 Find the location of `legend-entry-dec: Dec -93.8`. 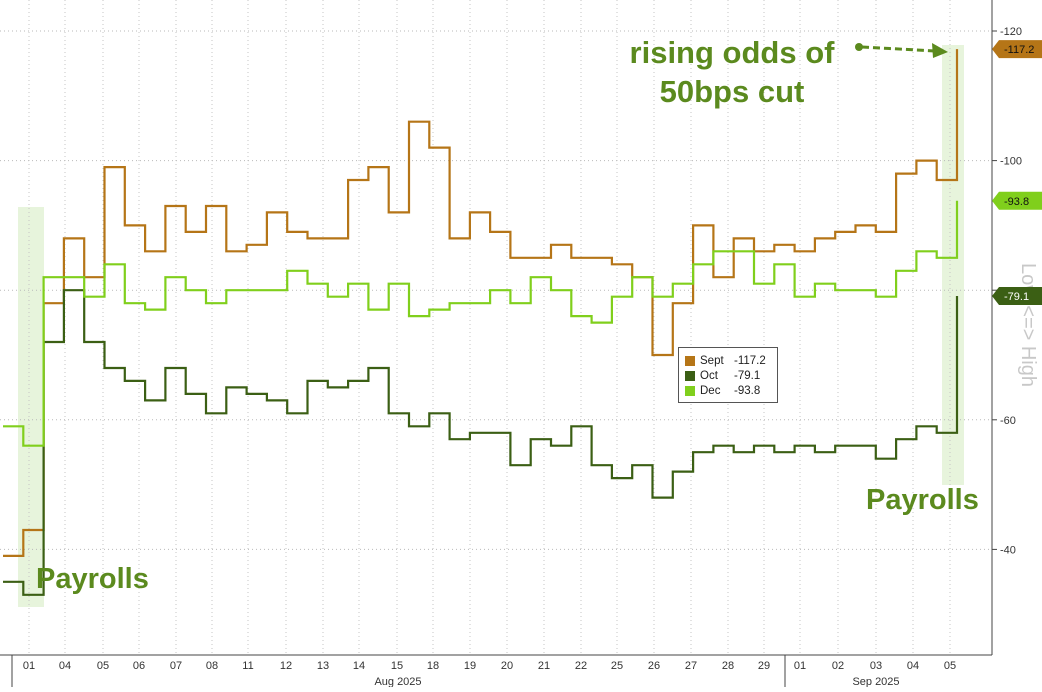

legend-entry-dec: Dec -93.8 is located at coordinates (728, 390).